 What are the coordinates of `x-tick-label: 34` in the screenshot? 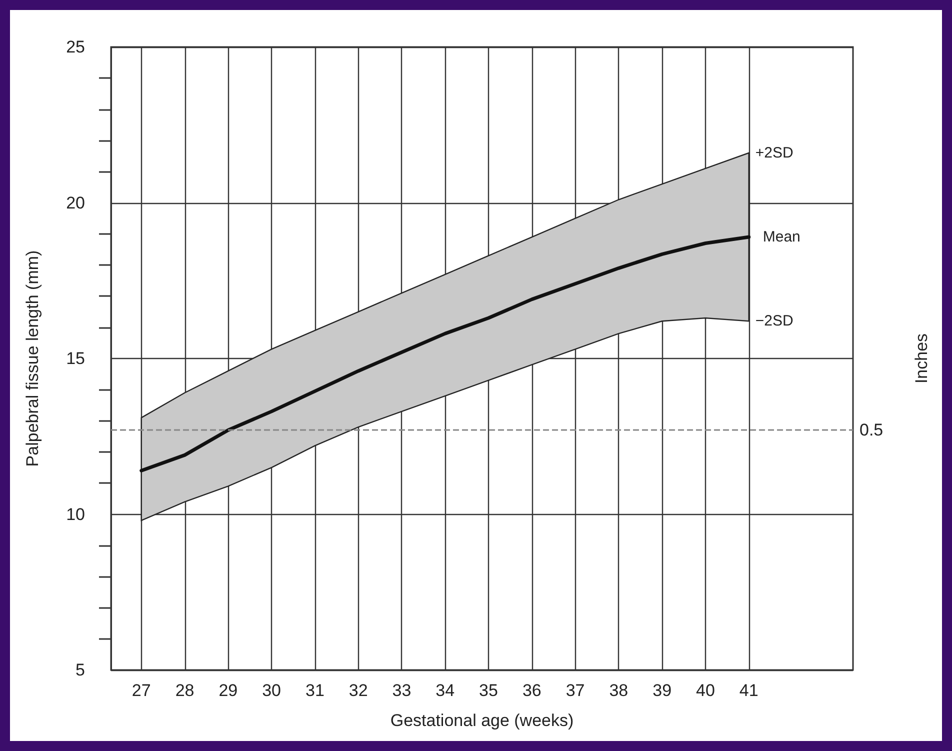 It's located at (445, 690).